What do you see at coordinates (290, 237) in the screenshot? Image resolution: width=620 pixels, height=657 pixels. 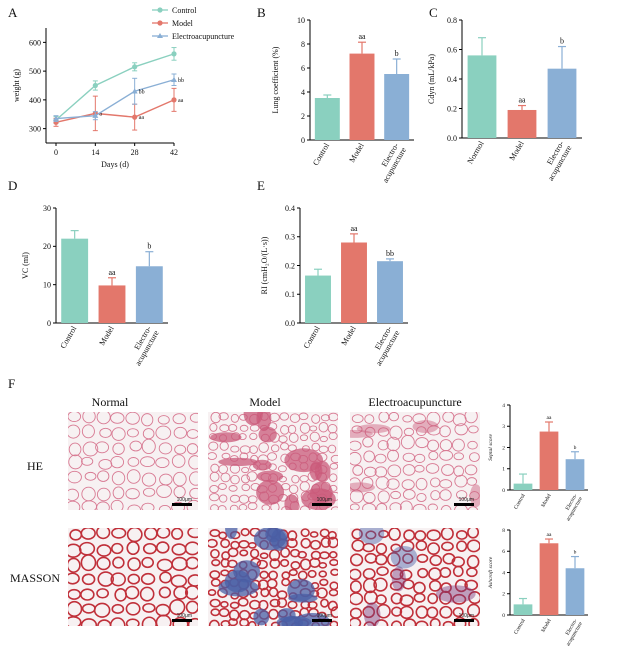 I see `y-tick-label: 0.3` at bounding box center [290, 237].